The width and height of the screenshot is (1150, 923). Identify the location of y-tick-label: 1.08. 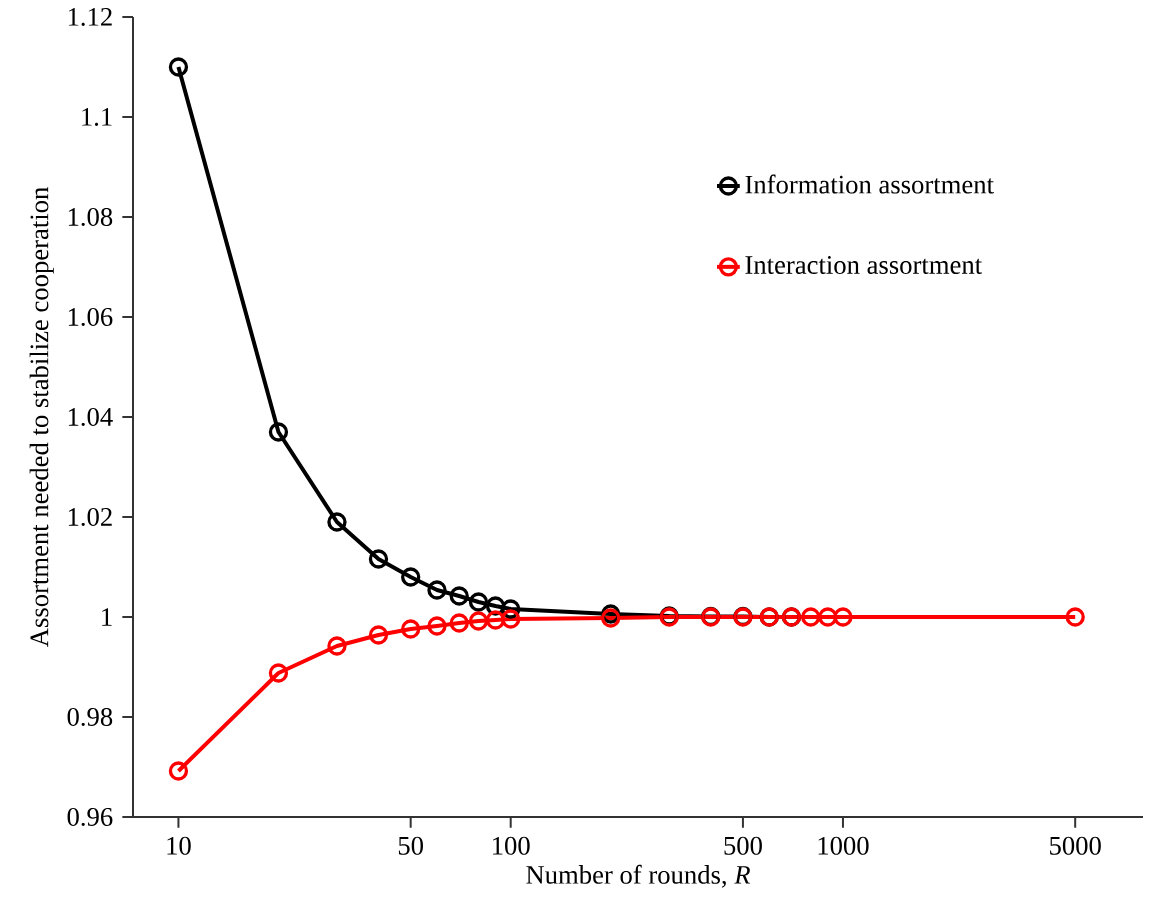
(90, 217).